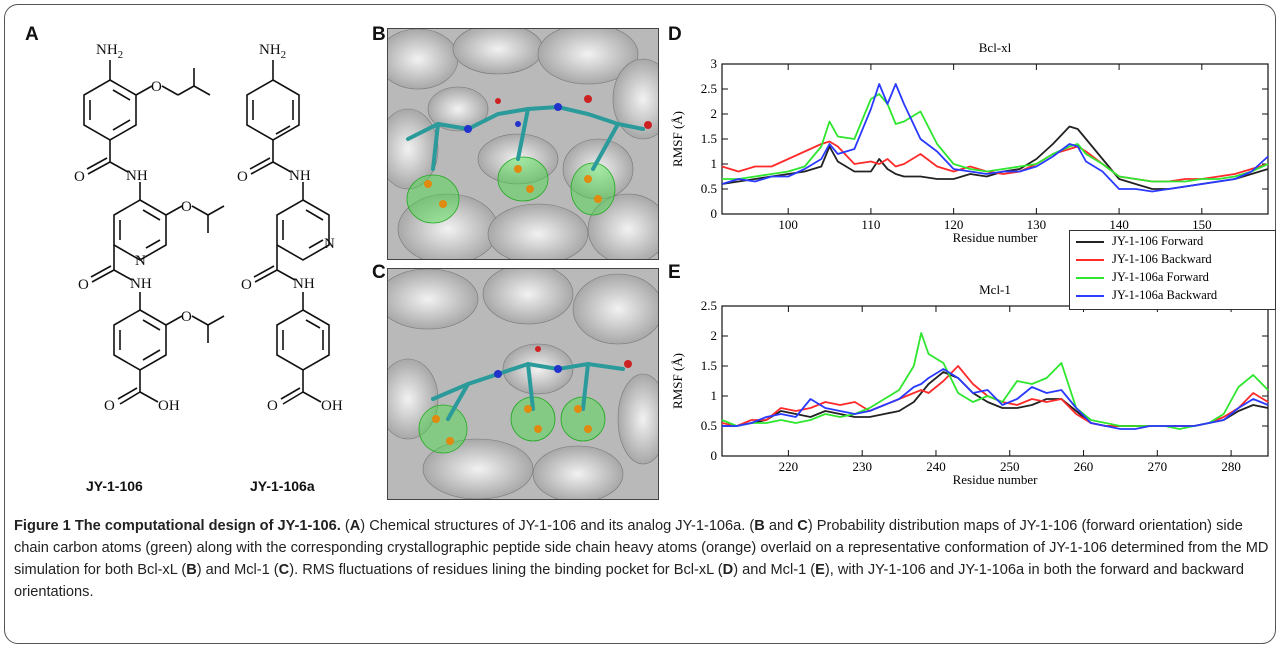 The width and height of the screenshot is (1283, 650). Describe the element at coordinates (141, 284) in the screenshot. I see `amide-nh-2: NH` at that location.